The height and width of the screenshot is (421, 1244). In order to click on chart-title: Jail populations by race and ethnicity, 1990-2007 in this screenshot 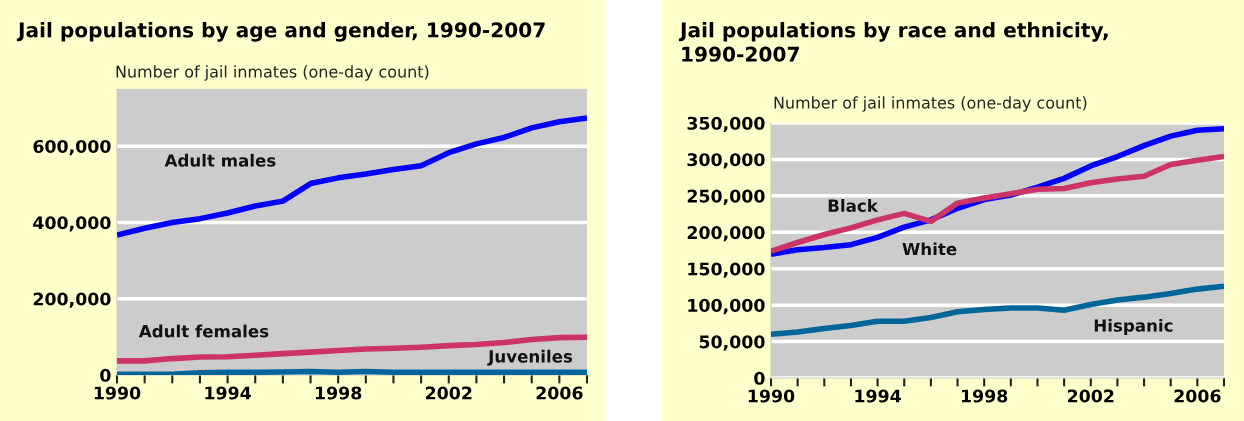, I will do `click(893, 42)`.